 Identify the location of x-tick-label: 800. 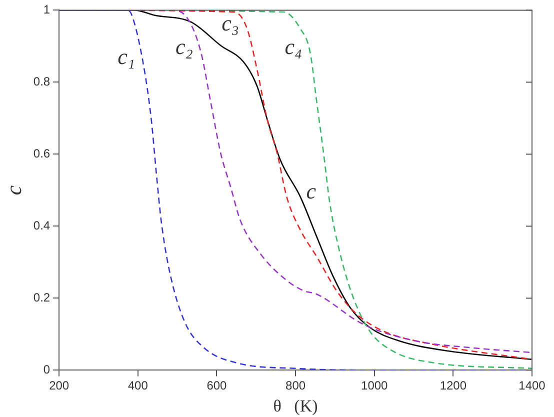
(296, 385).